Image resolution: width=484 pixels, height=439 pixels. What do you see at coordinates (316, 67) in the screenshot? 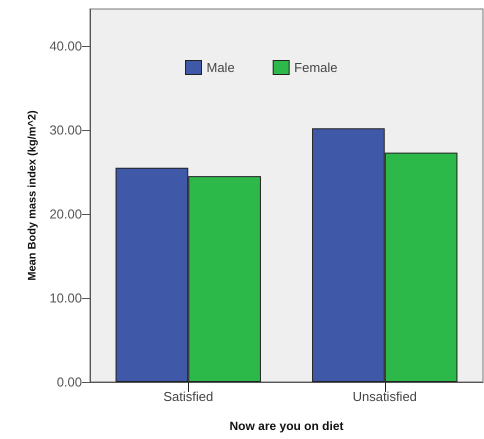
I see `legend-label: Female` at bounding box center [316, 67].